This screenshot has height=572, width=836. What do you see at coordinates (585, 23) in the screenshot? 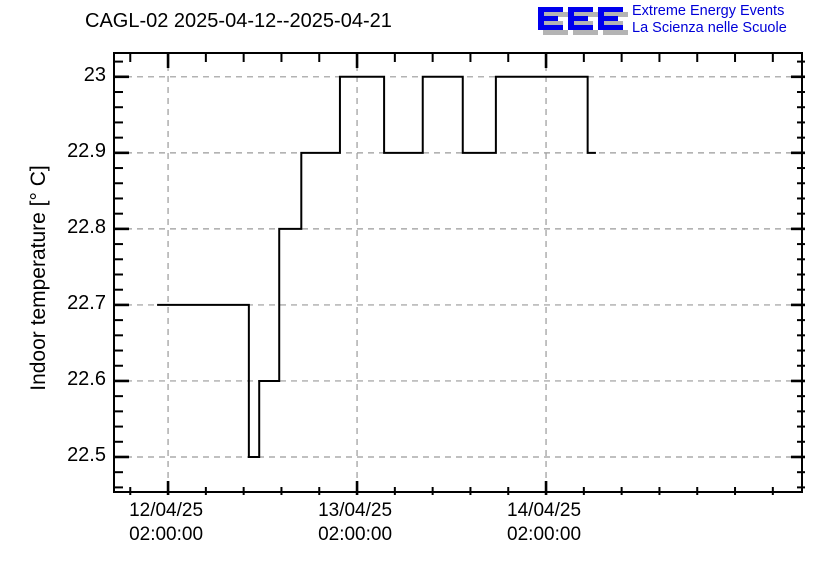
I see `eee-logo-shadow` at bounding box center [585, 23].